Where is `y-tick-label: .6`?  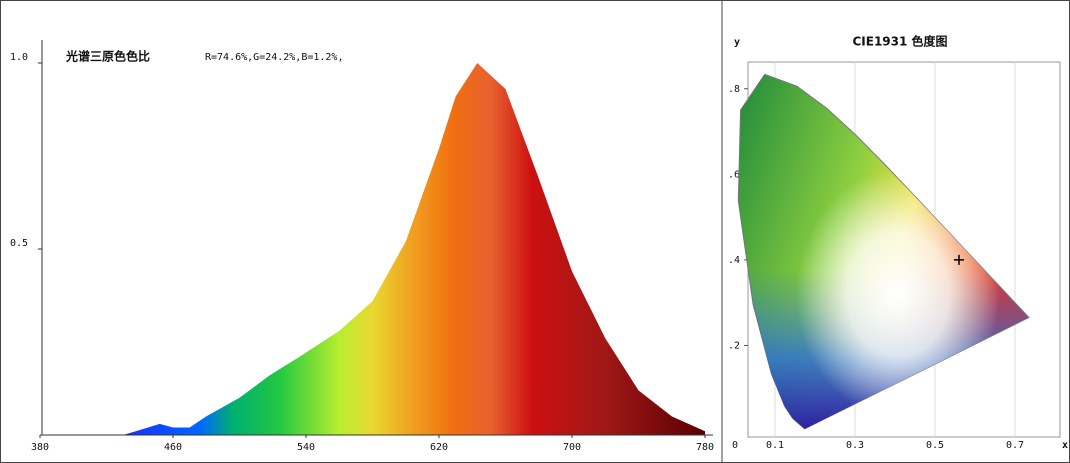 y-tick-label: .6 is located at coordinates (734, 174).